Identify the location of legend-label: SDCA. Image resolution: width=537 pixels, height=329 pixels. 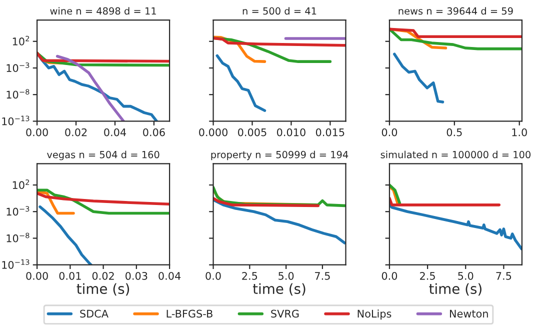
(94, 314).